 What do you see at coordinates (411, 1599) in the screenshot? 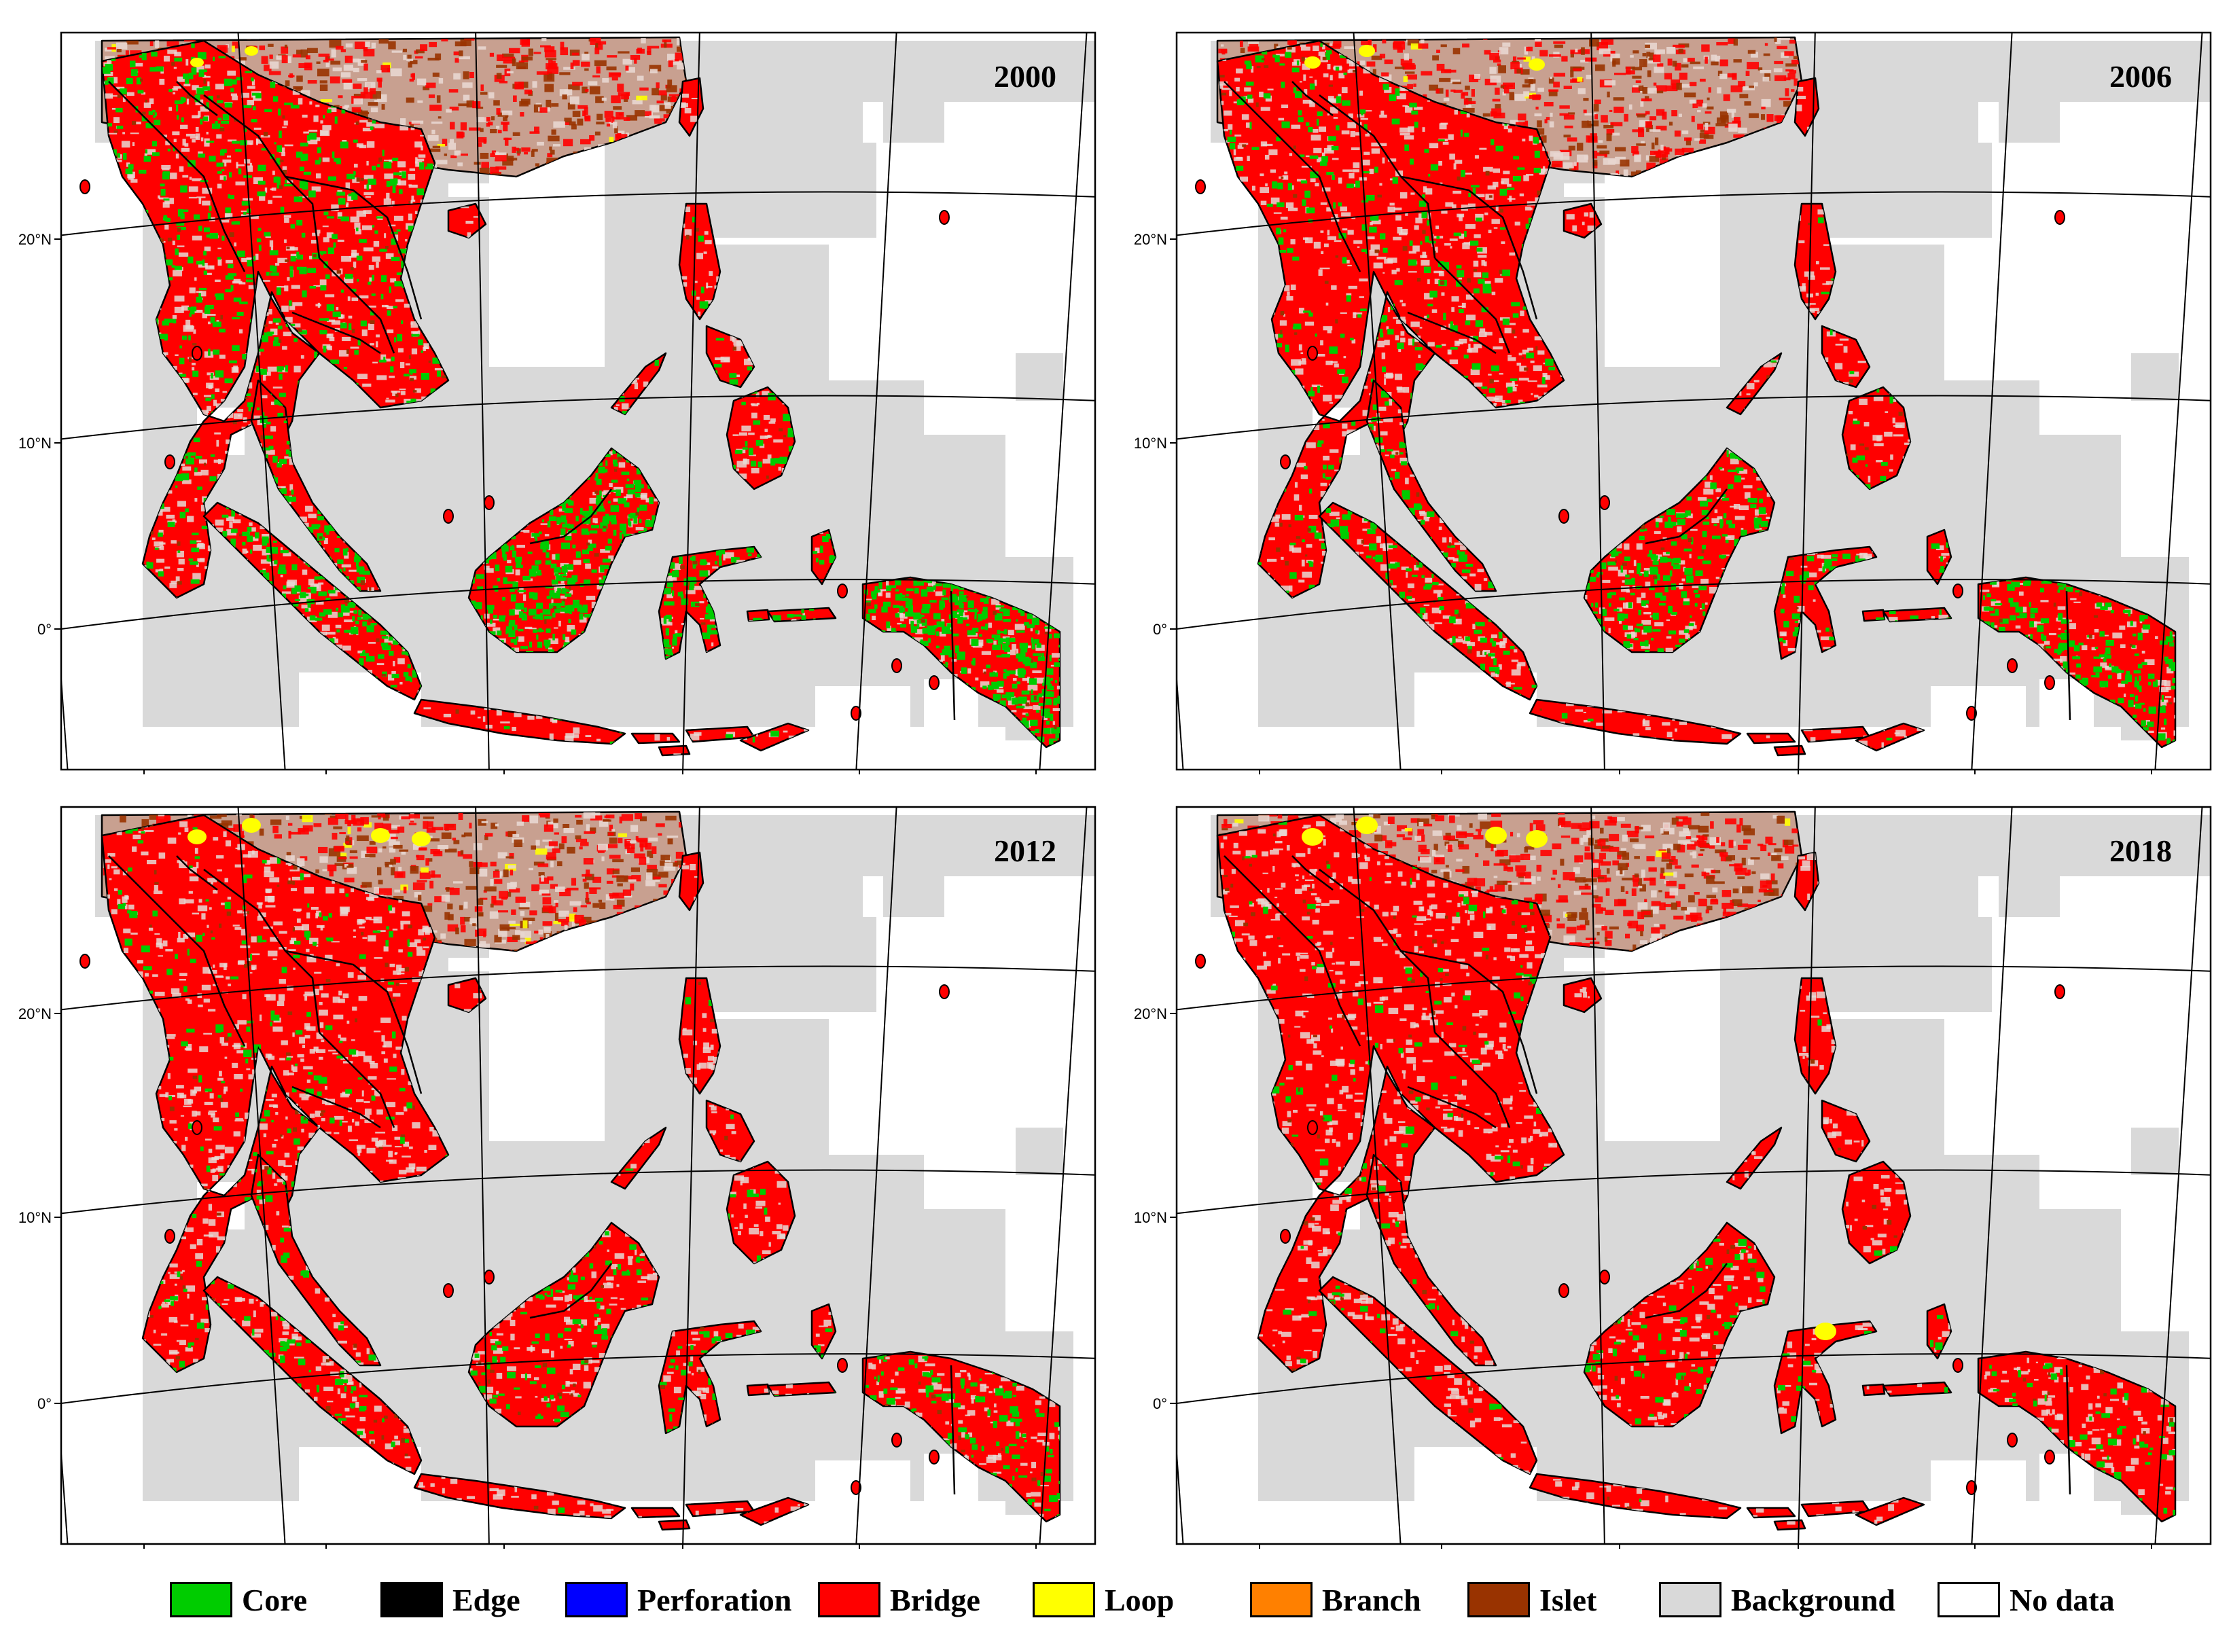
I see `legend-swatch-edge` at bounding box center [411, 1599].